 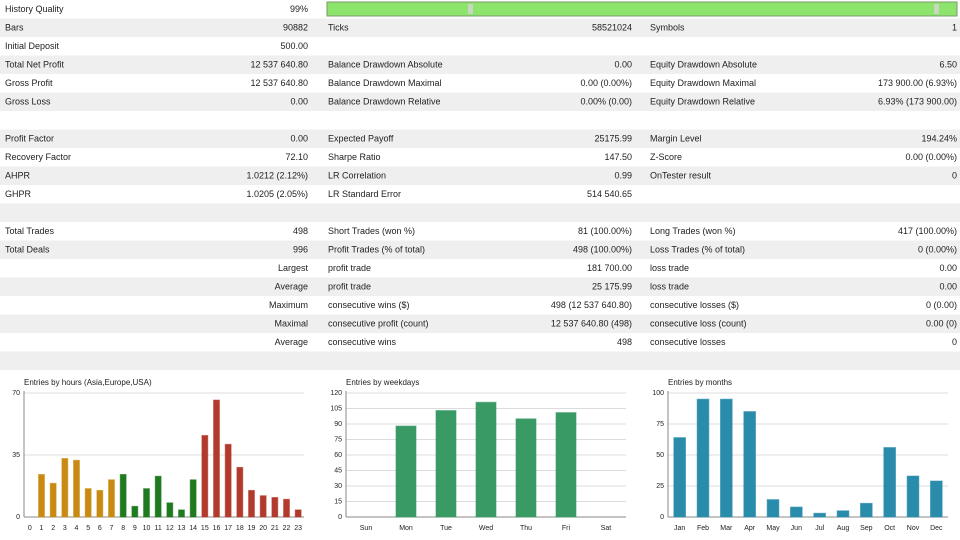 I want to click on x-tick-label: 10, so click(x=147, y=528).